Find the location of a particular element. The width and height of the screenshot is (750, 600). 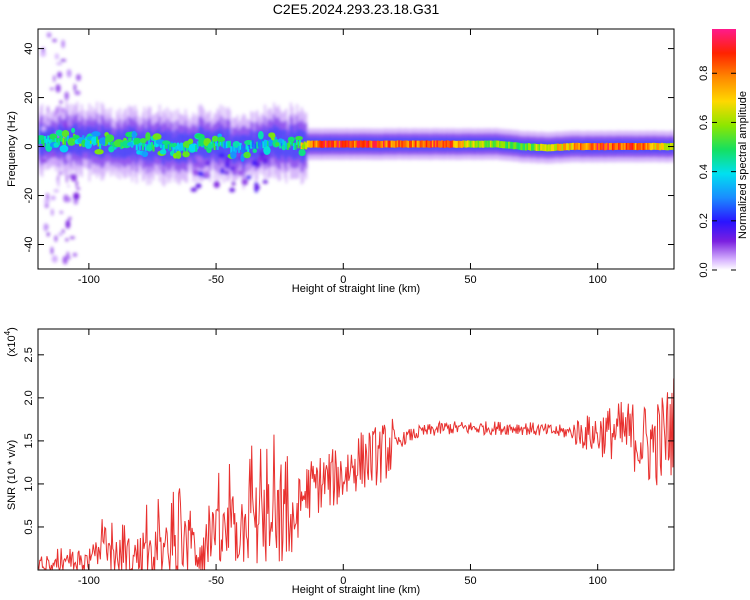

spectrogram-x-axis-label: Height of straight line (km) is located at coordinates (356, 289).